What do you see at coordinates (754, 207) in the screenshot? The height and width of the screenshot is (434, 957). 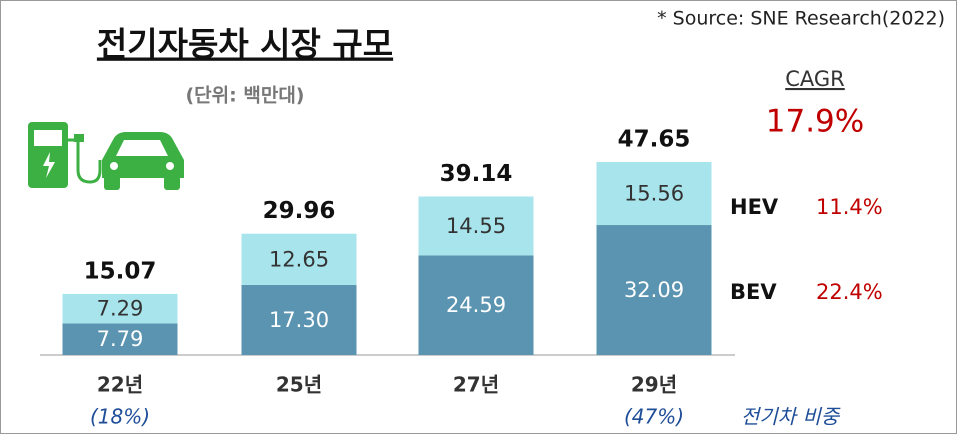 I see `legend-label: HEV` at bounding box center [754, 207].